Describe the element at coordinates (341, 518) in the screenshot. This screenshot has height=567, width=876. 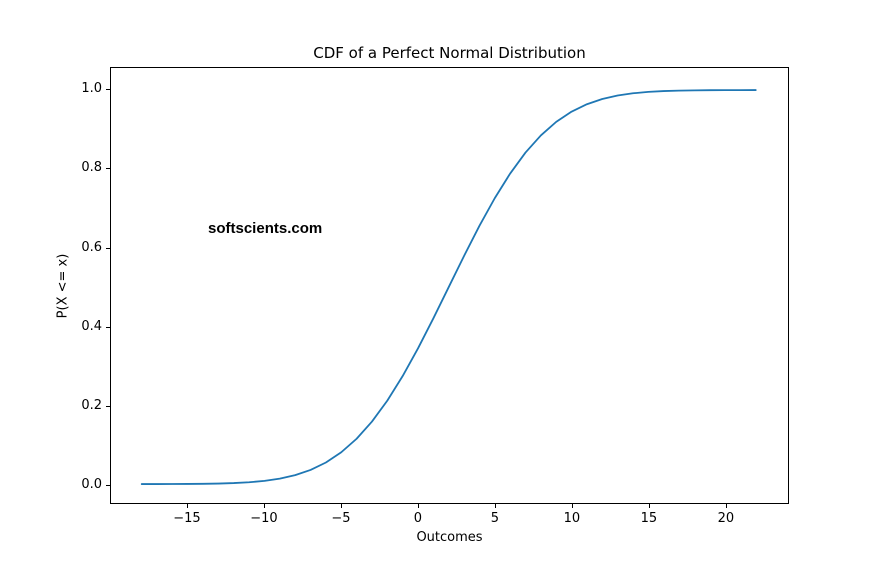
I see `x-tick-label: −5` at that location.